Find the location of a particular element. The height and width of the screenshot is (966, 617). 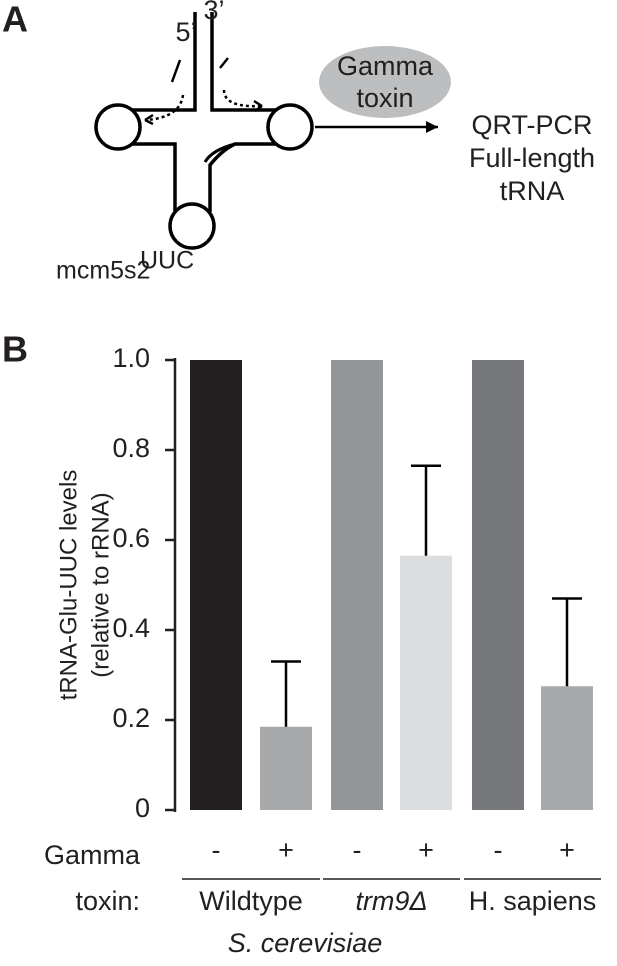

enzyme-ellipse is located at coordinates (385, 82).